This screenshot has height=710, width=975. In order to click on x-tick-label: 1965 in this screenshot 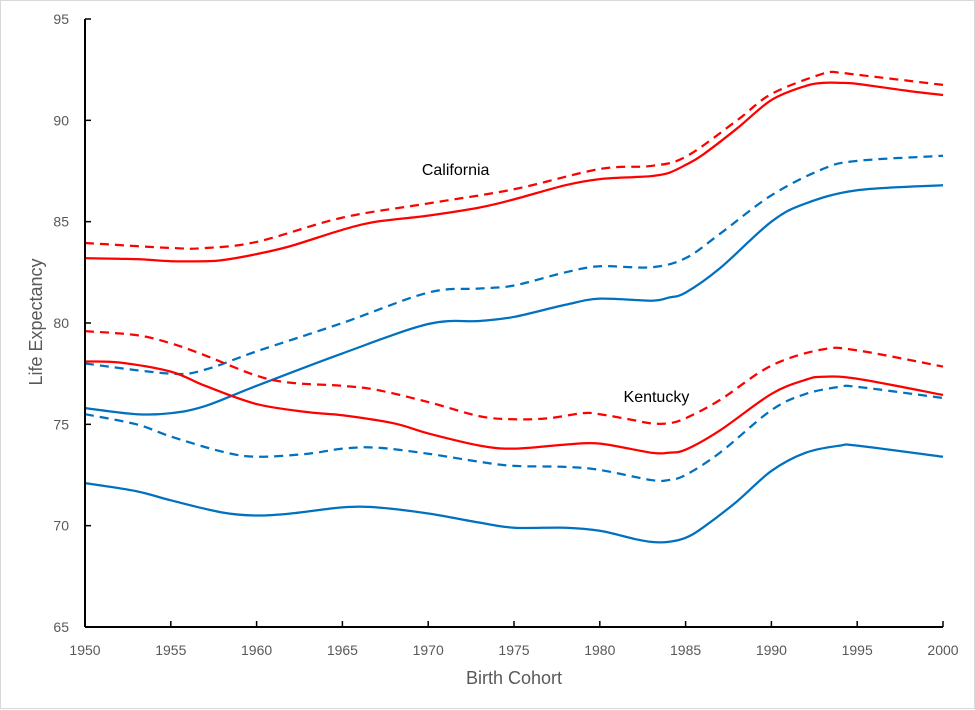, I will do `click(342, 650)`.